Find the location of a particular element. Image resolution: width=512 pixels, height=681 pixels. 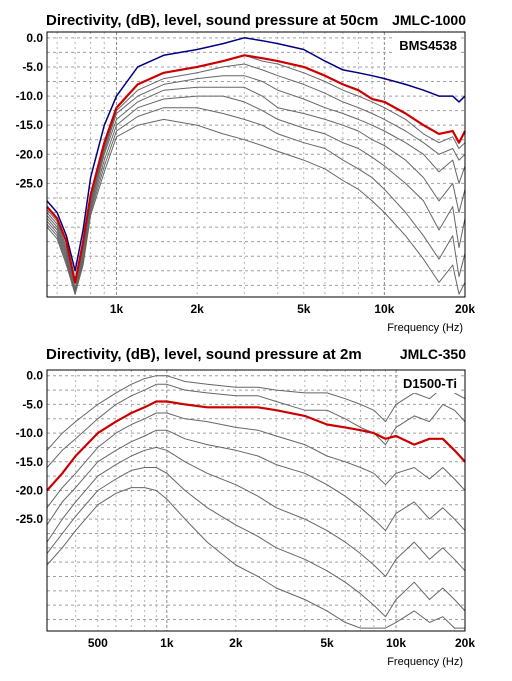

x-tick-label: 500 is located at coordinates (98, 643).